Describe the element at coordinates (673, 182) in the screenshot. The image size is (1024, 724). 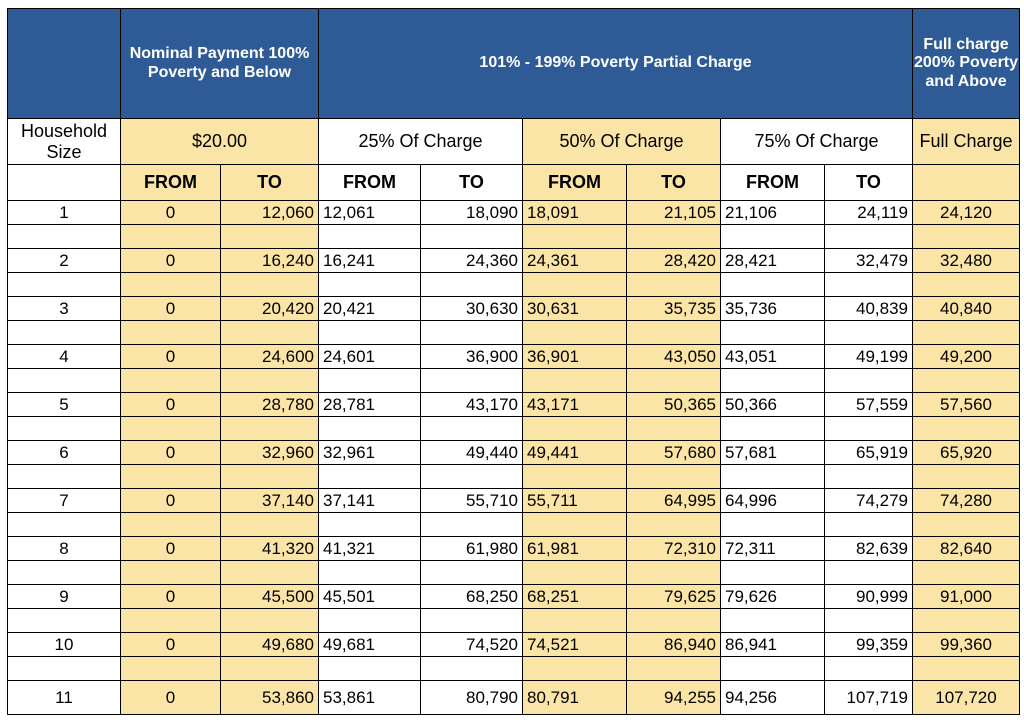
I see `pct50-to-label: TO` at that location.